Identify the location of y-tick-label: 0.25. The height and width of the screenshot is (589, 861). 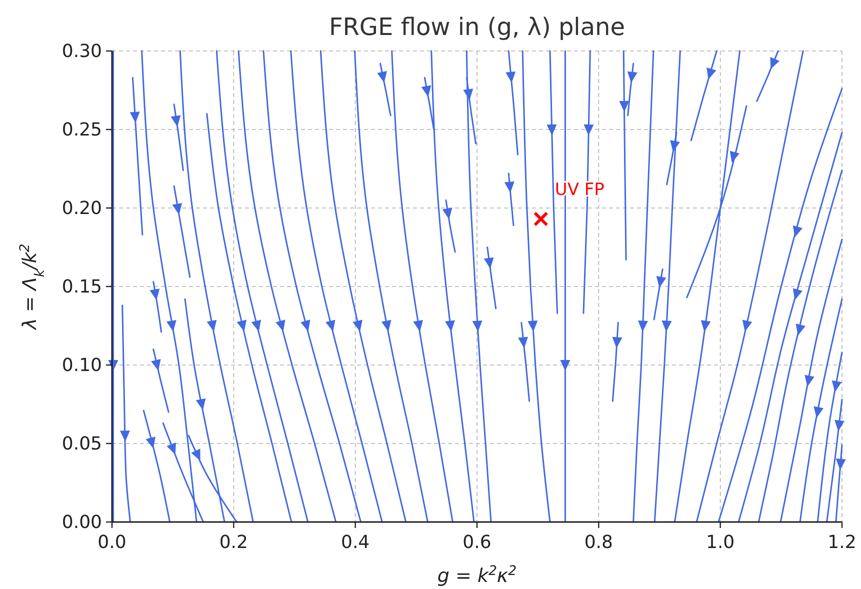
(82, 130).